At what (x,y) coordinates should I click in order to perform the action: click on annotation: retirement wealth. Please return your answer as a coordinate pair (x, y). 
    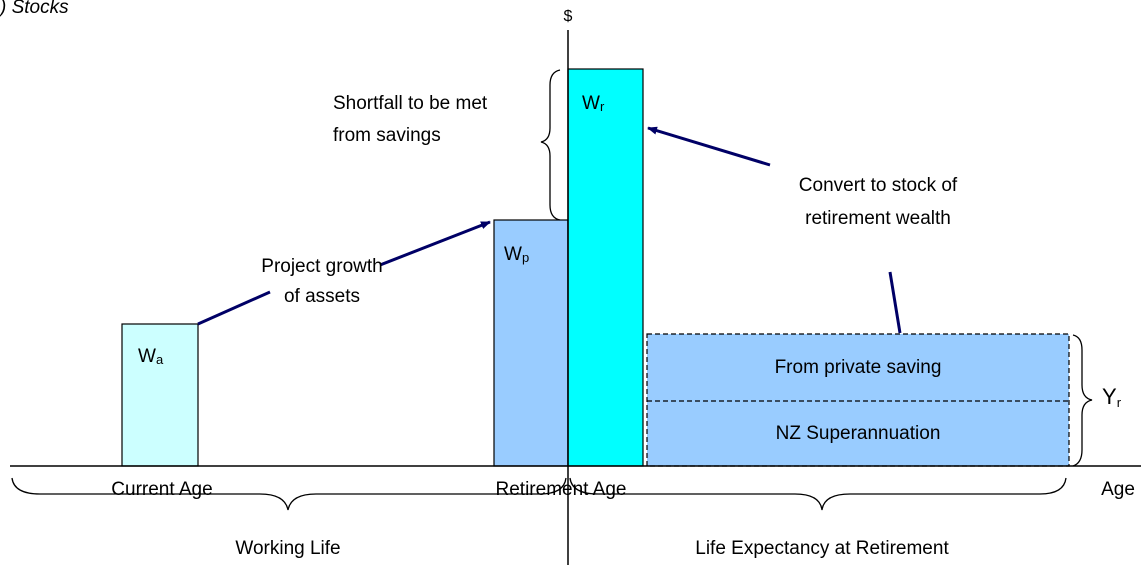
    Looking at the image, I should click on (878, 218).